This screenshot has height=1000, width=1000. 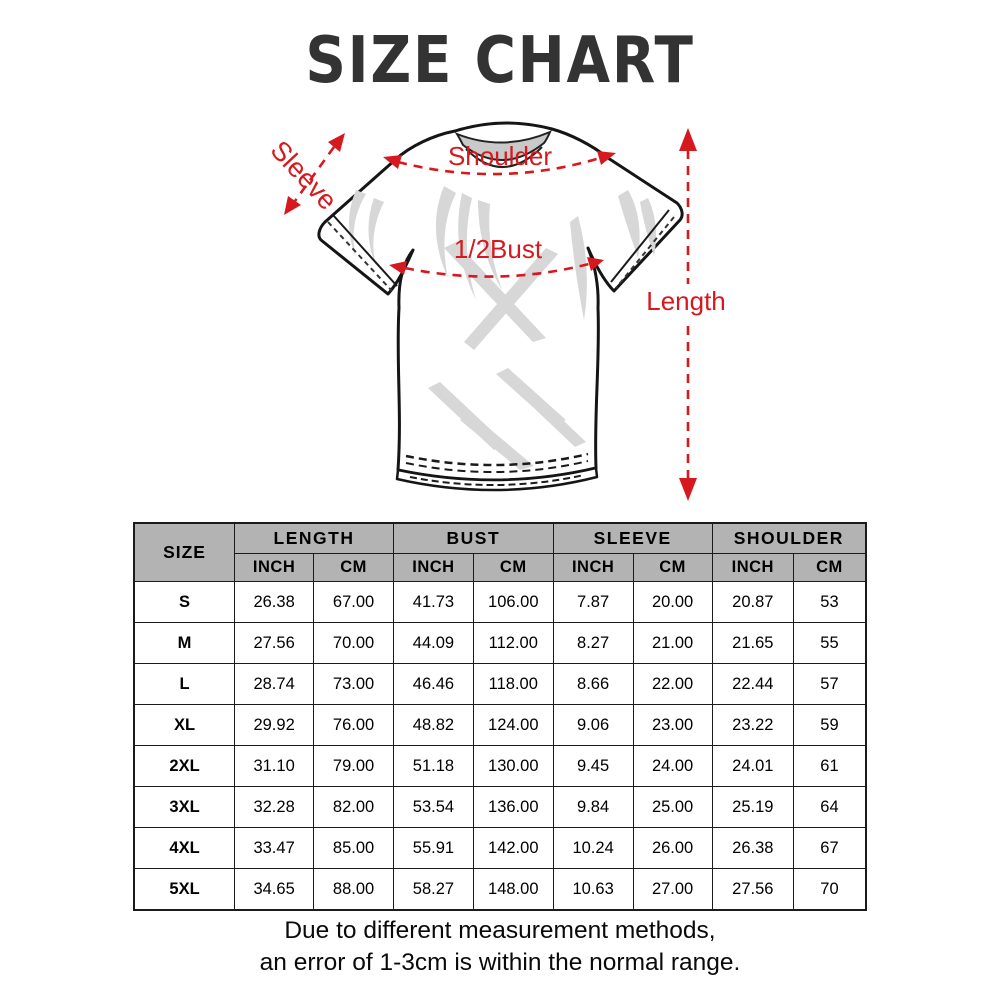 What do you see at coordinates (672, 848) in the screenshot?
I see `measurement-cell: 26.00` at bounding box center [672, 848].